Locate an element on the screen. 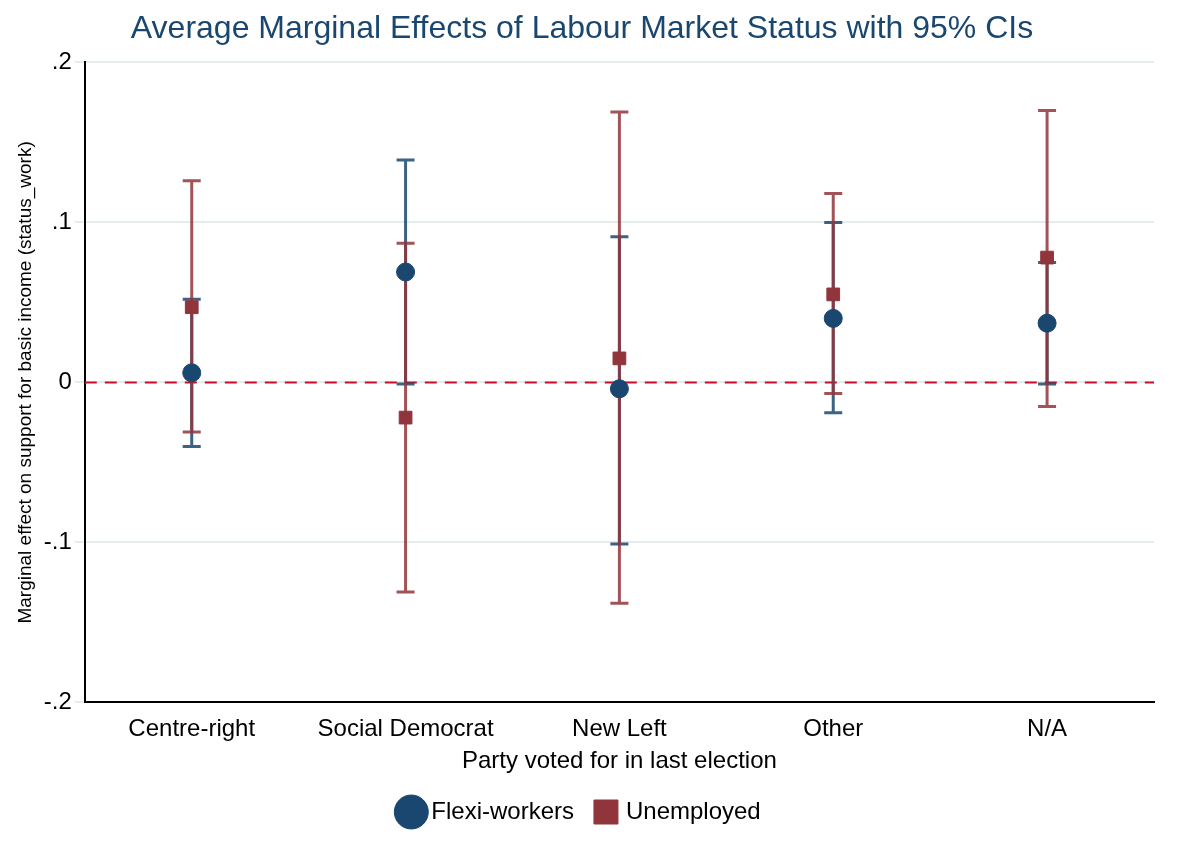  y-tick-label: .2 is located at coordinates (61, 61).